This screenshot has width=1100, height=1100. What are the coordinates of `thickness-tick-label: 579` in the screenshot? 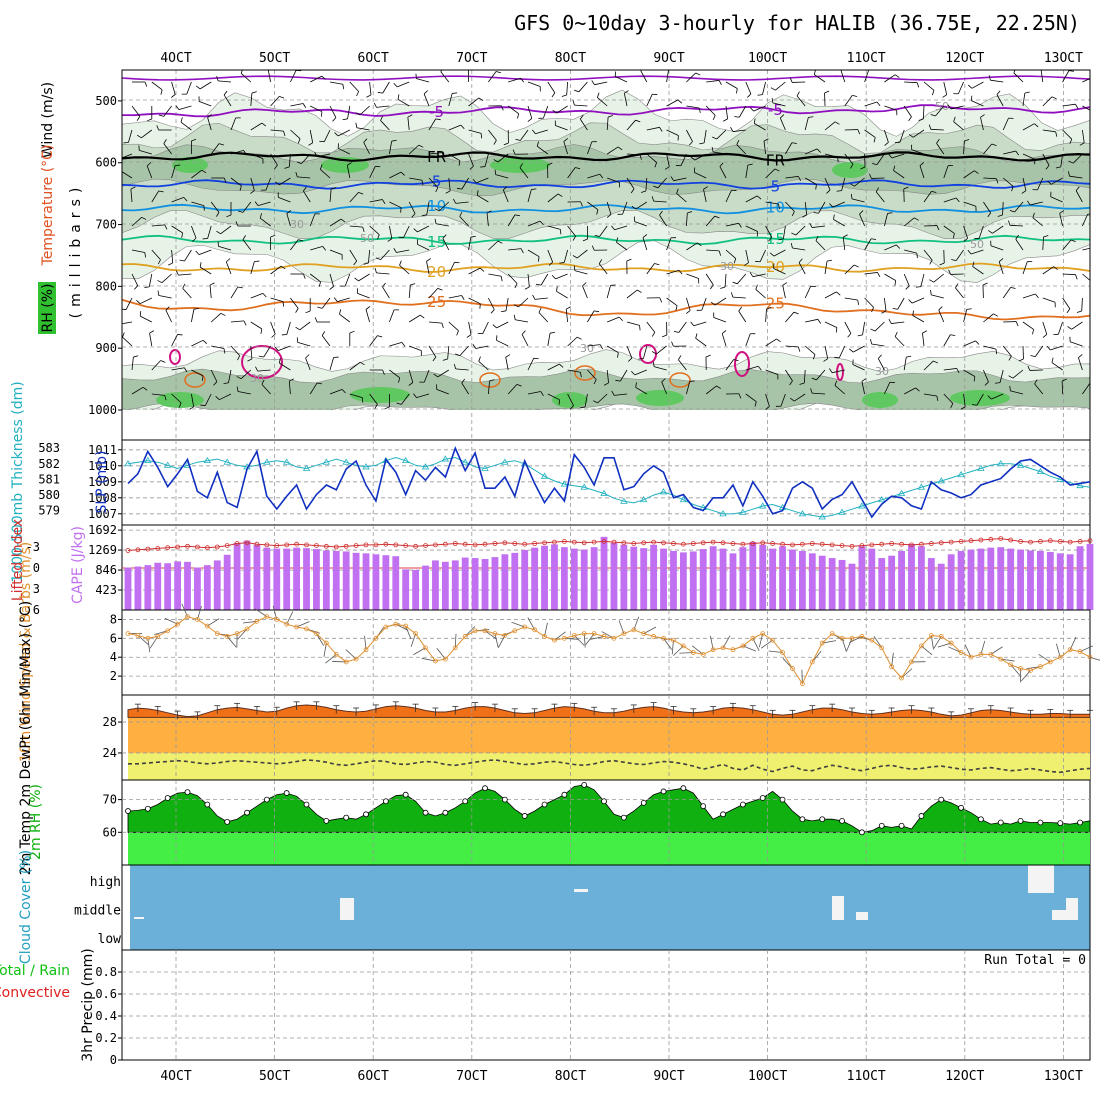 It's located at (49, 511).